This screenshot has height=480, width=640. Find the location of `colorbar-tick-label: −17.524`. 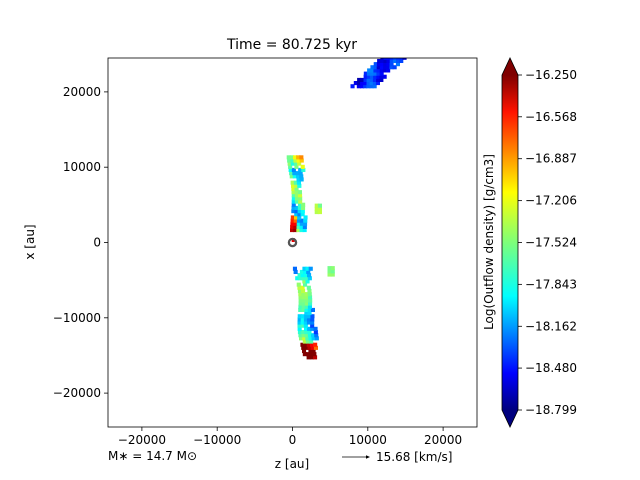

colorbar-tick-label: −17.524 is located at coordinates (551, 242).